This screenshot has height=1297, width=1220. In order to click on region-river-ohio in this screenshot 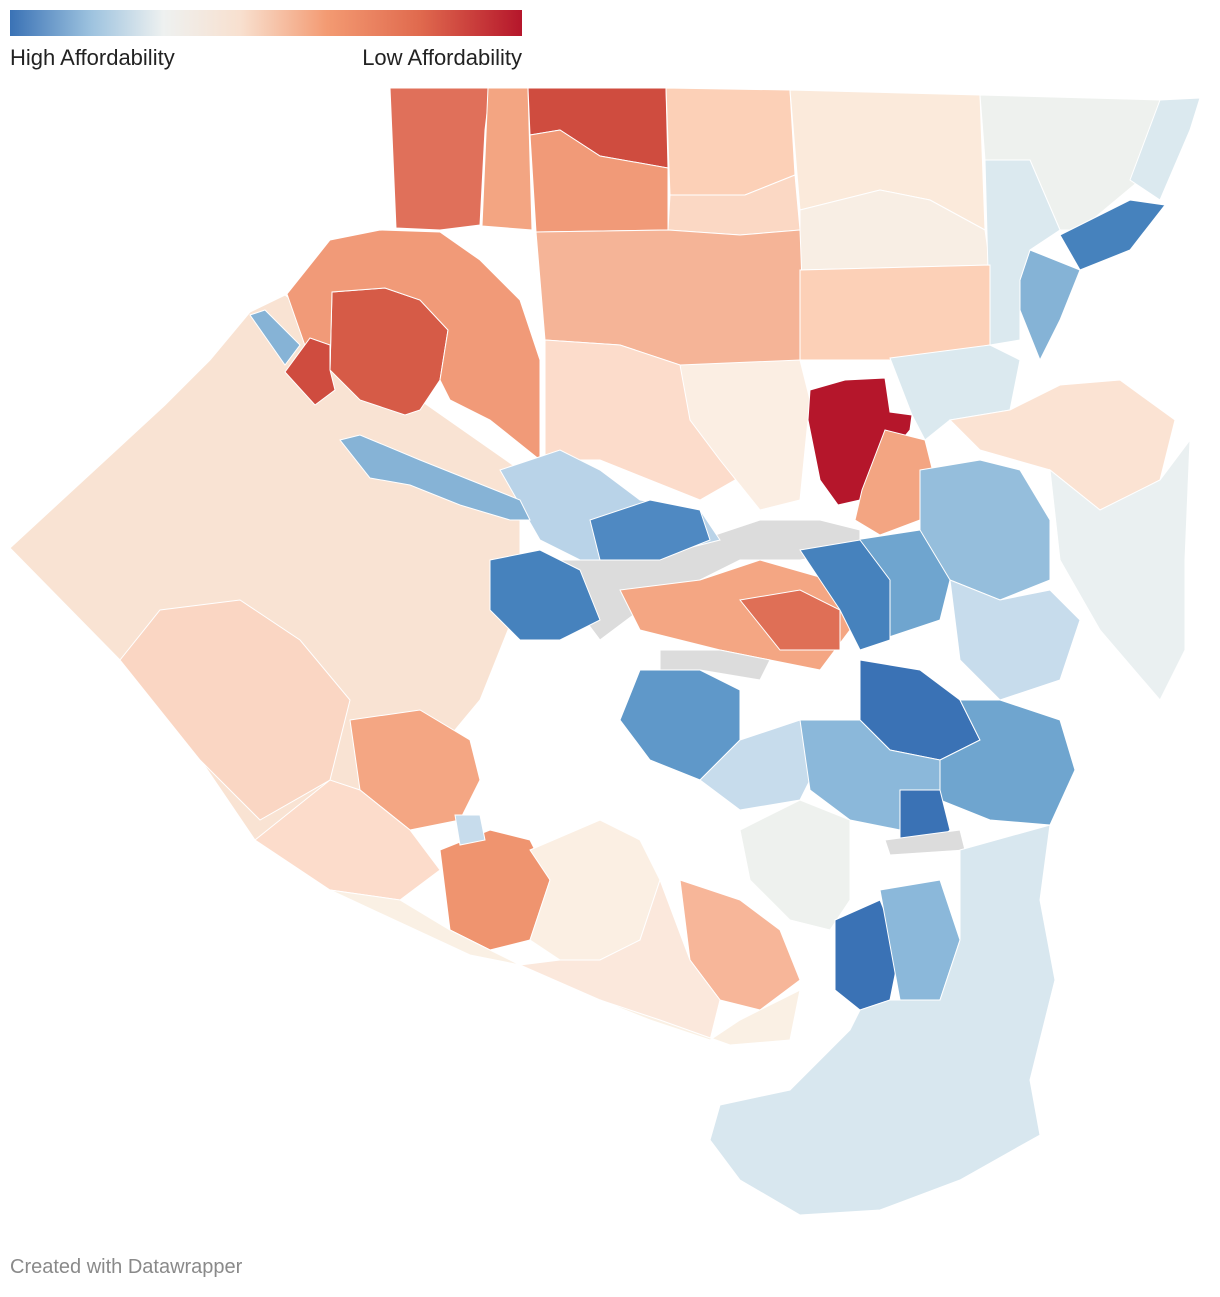, I will do `click(435, 477)`.